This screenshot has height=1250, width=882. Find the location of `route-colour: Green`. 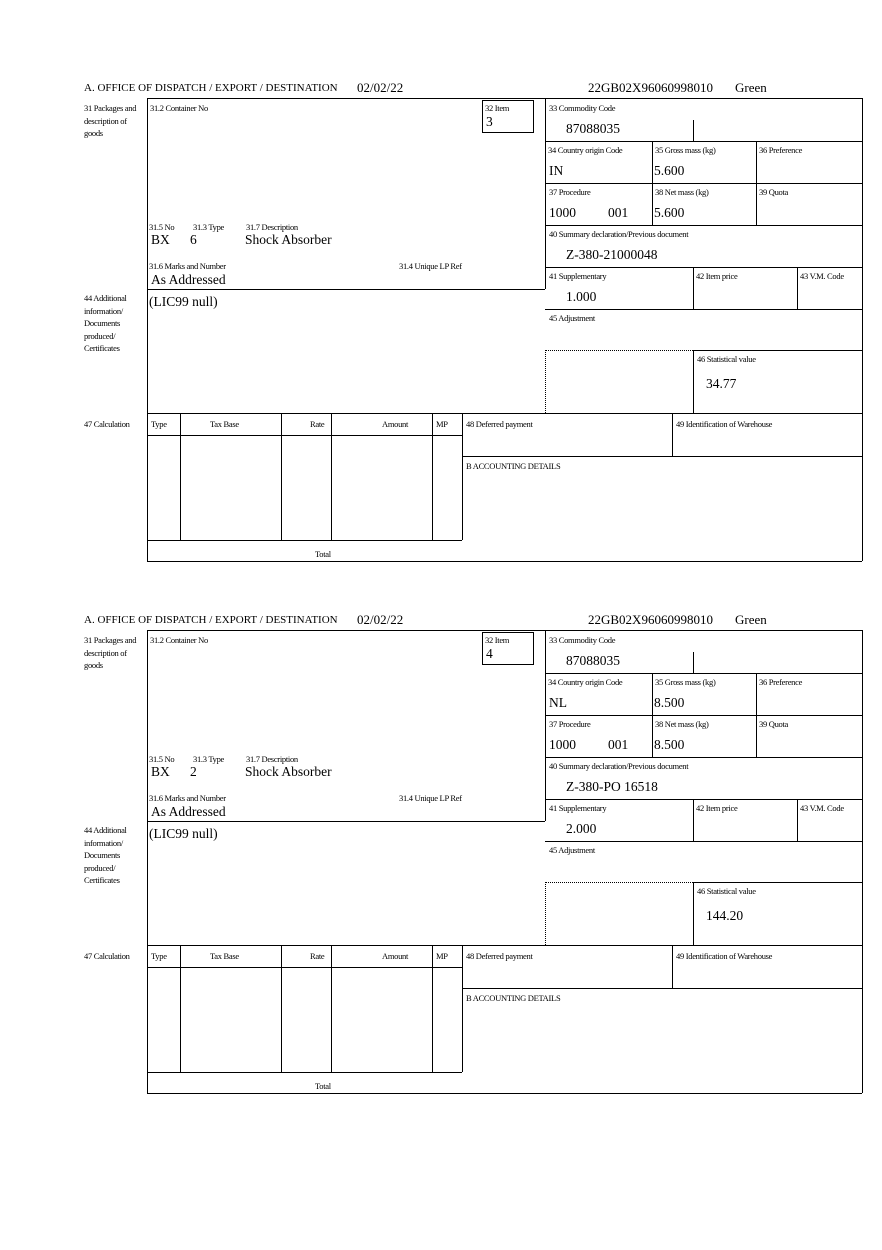

route-colour: Green is located at coordinates (751, 619).